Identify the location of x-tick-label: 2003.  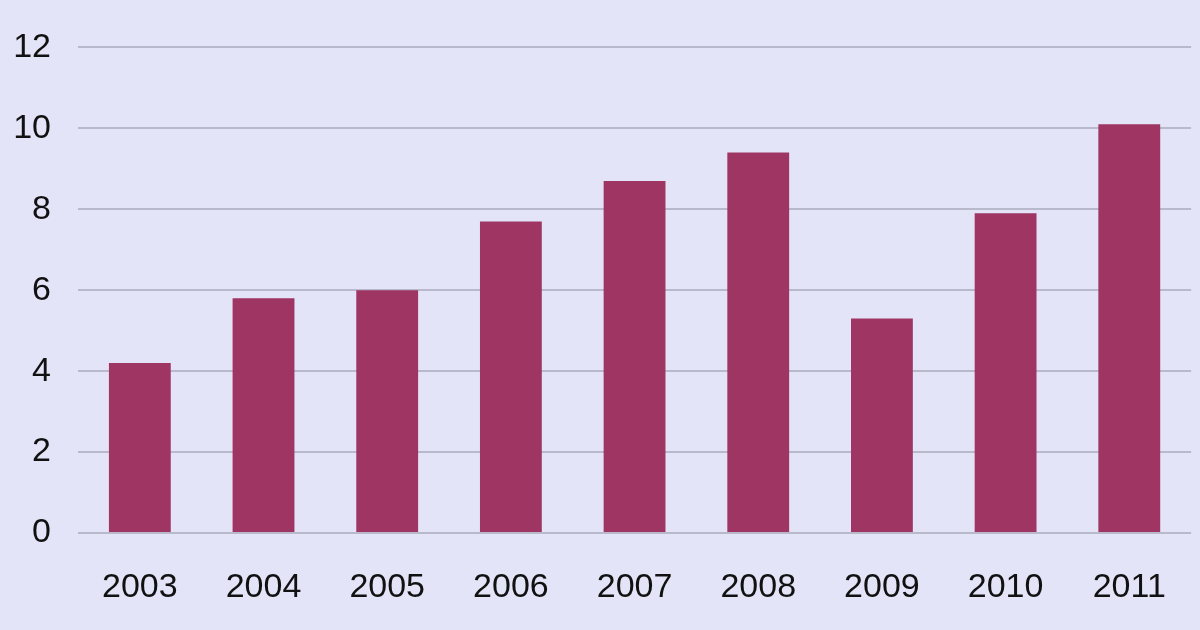
(140, 584).